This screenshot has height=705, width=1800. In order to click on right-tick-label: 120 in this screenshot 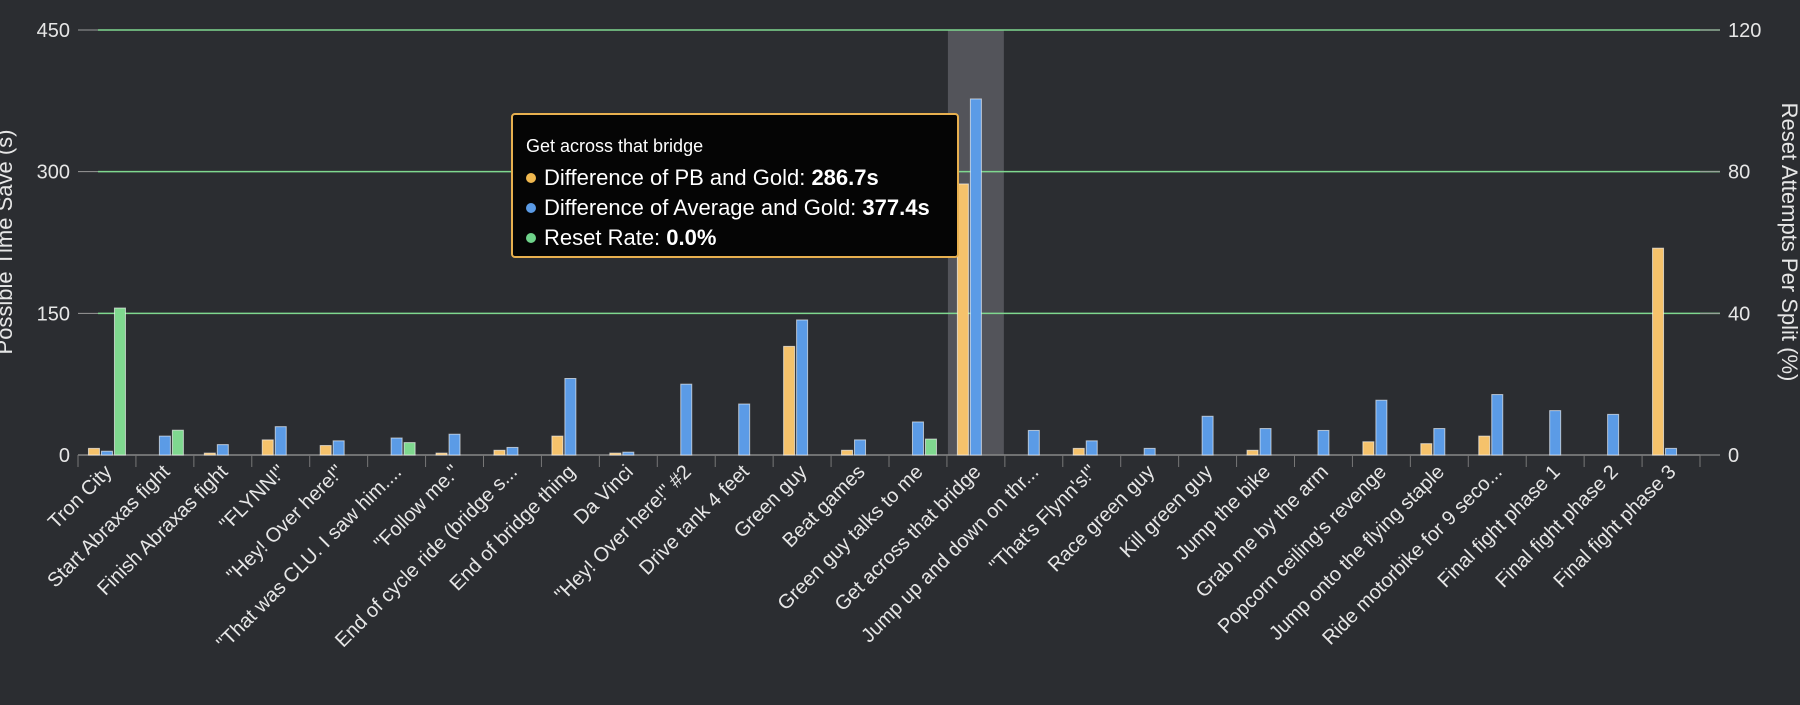, I will do `click(1744, 31)`.